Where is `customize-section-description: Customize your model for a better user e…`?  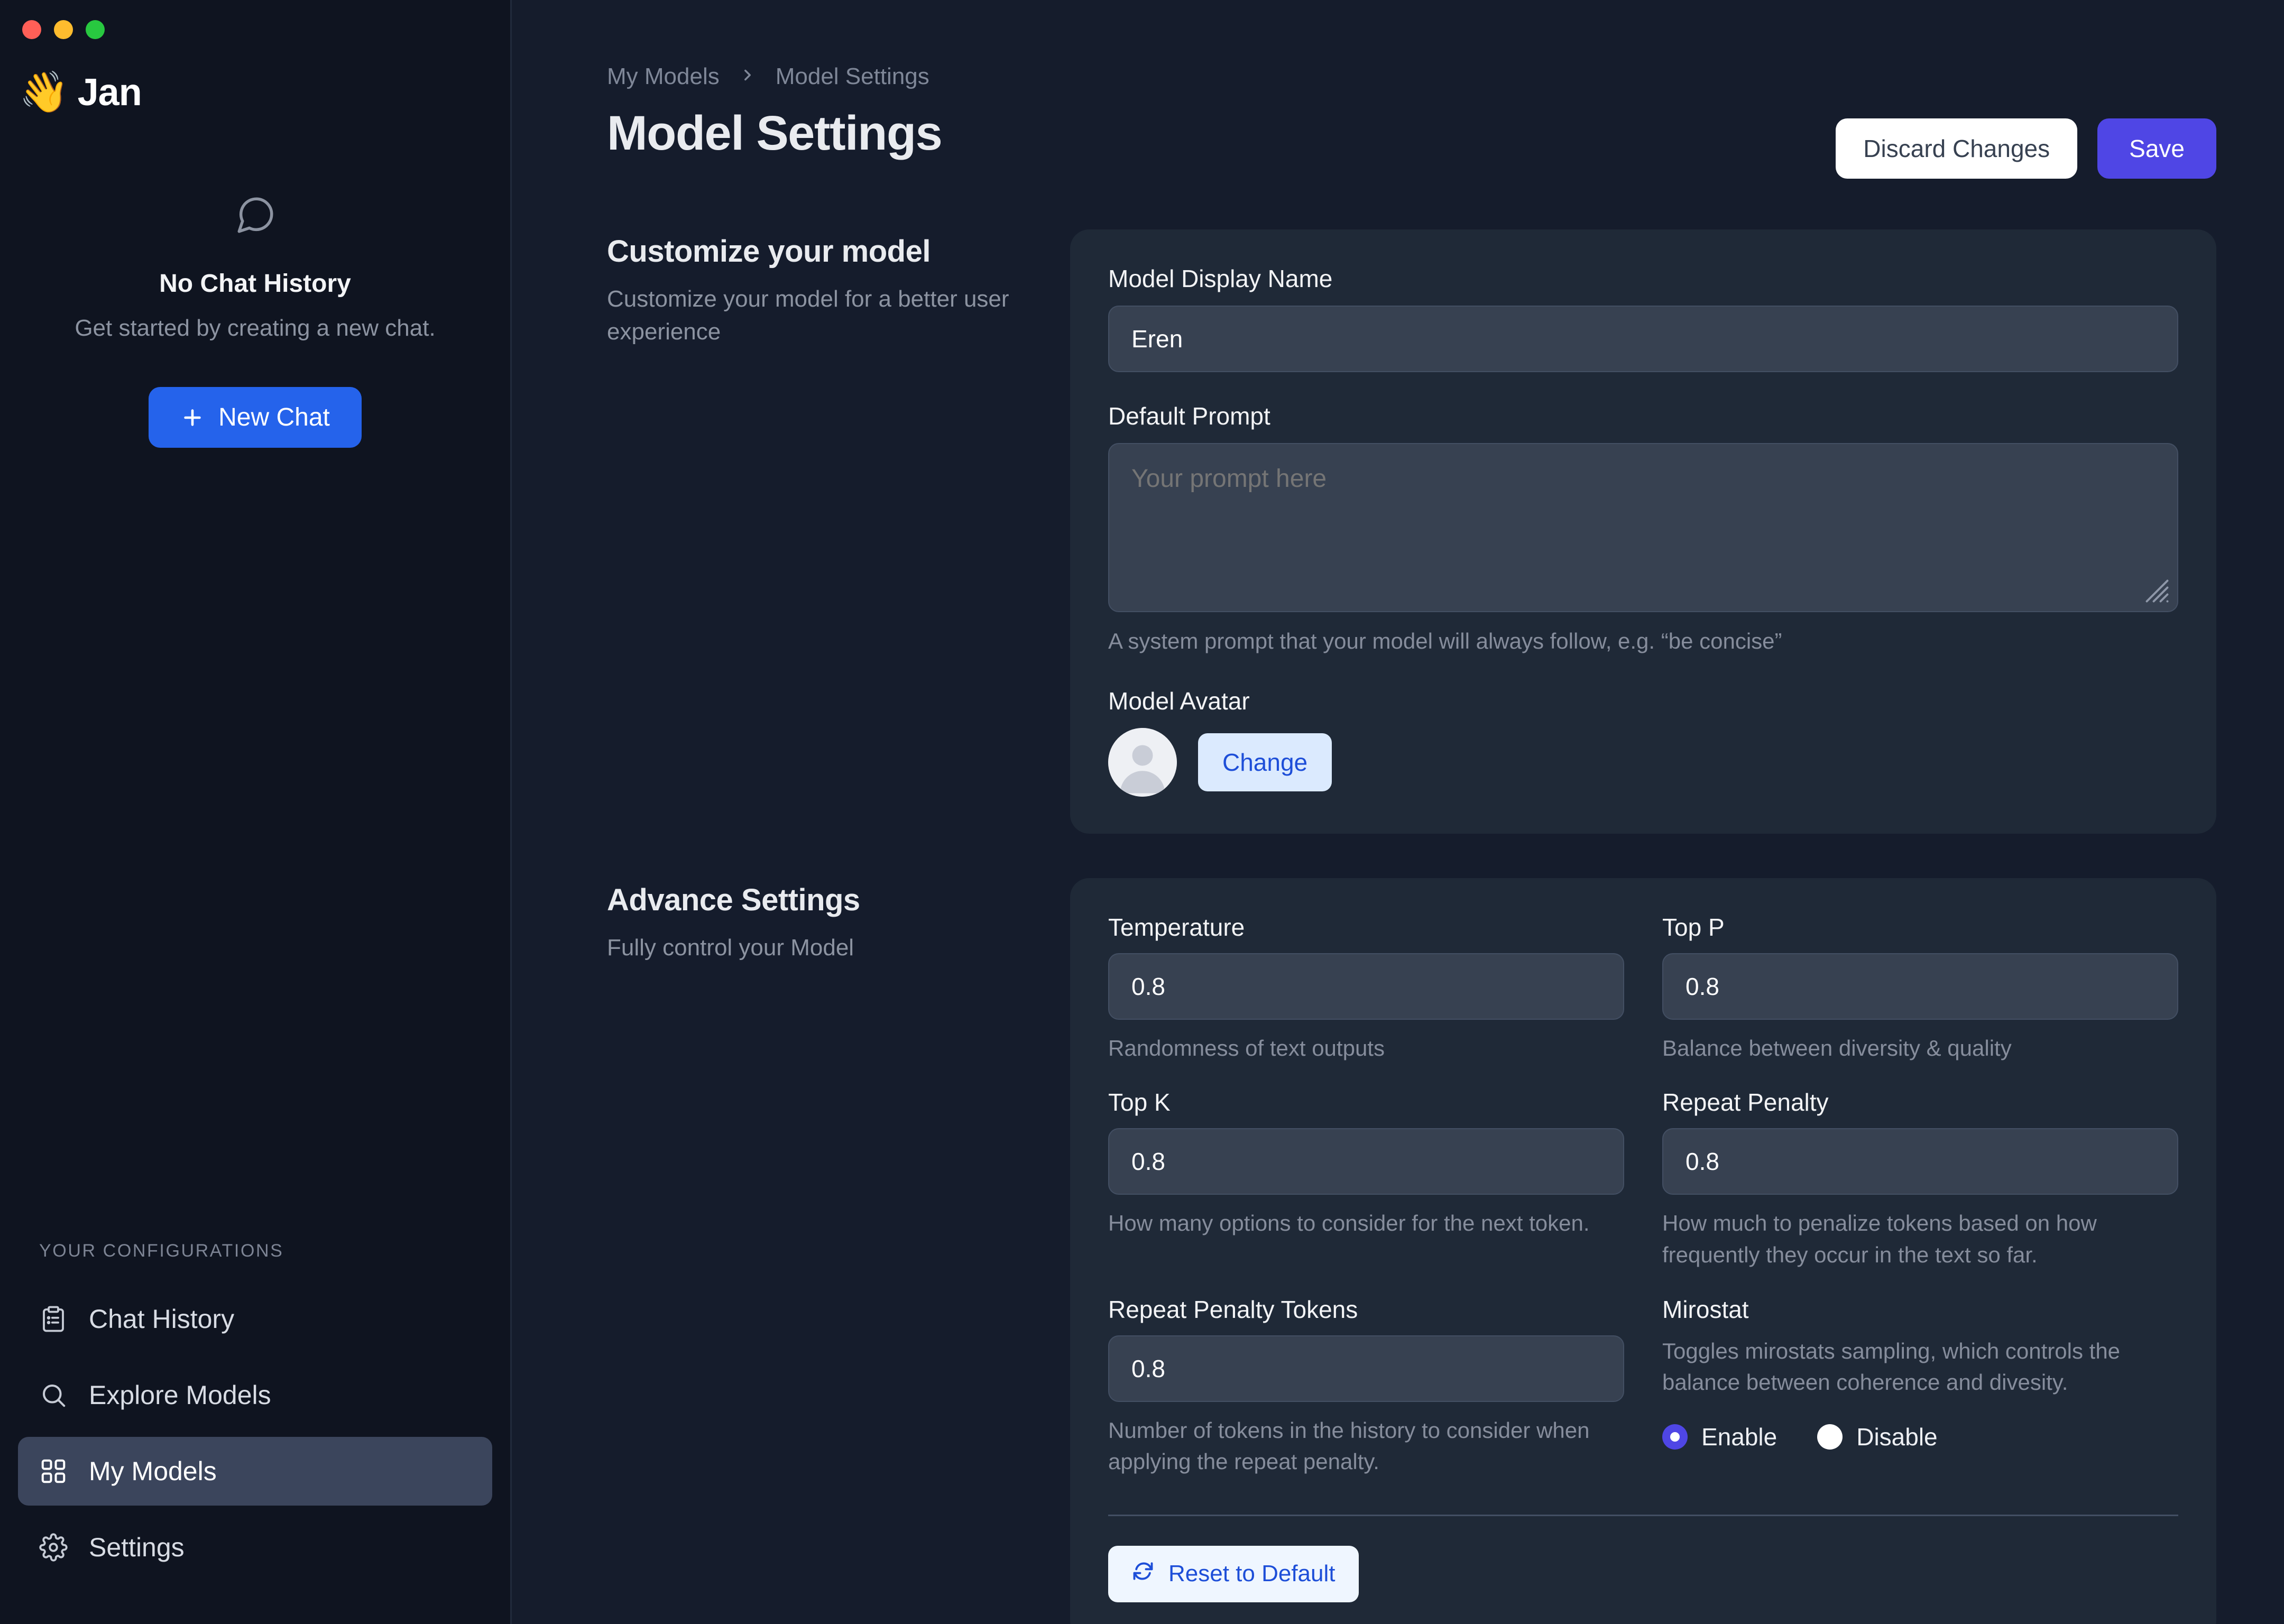 customize-section-description: Customize your model for a better user e… is located at coordinates (808, 315).